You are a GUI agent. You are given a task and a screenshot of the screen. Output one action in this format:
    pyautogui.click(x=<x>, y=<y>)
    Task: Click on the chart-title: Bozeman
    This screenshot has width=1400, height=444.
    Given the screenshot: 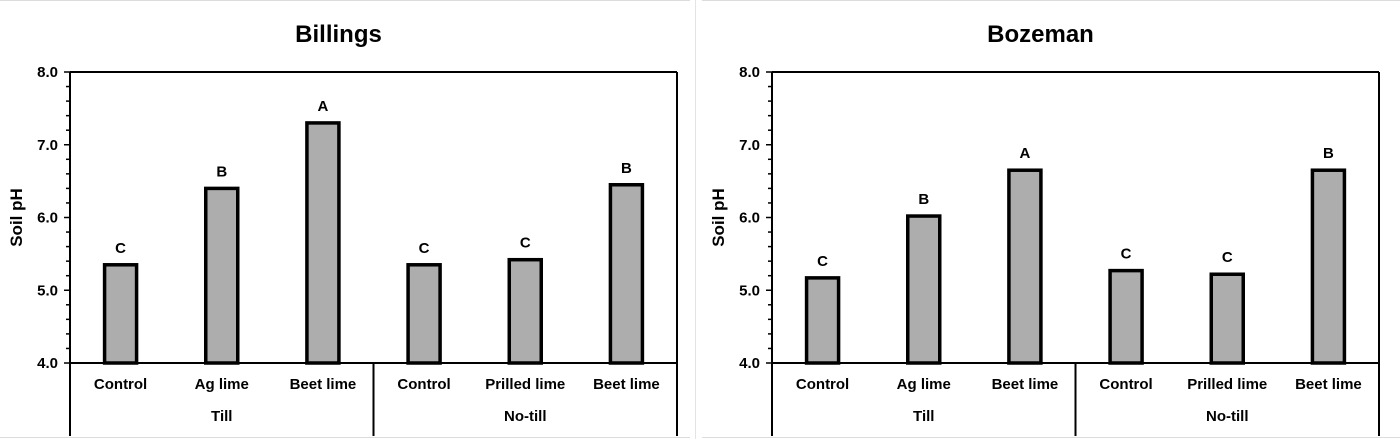 What is the action you would take?
    pyautogui.click(x=1040, y=34)
    